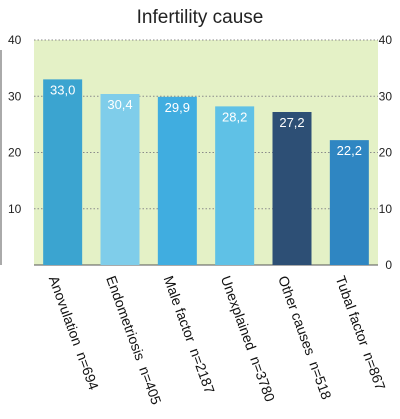  What do you see at coordinates (15, 124) in the screenshot?
I see `y-axis-left: 10 20 30 40` at bounding box center [15, 124].